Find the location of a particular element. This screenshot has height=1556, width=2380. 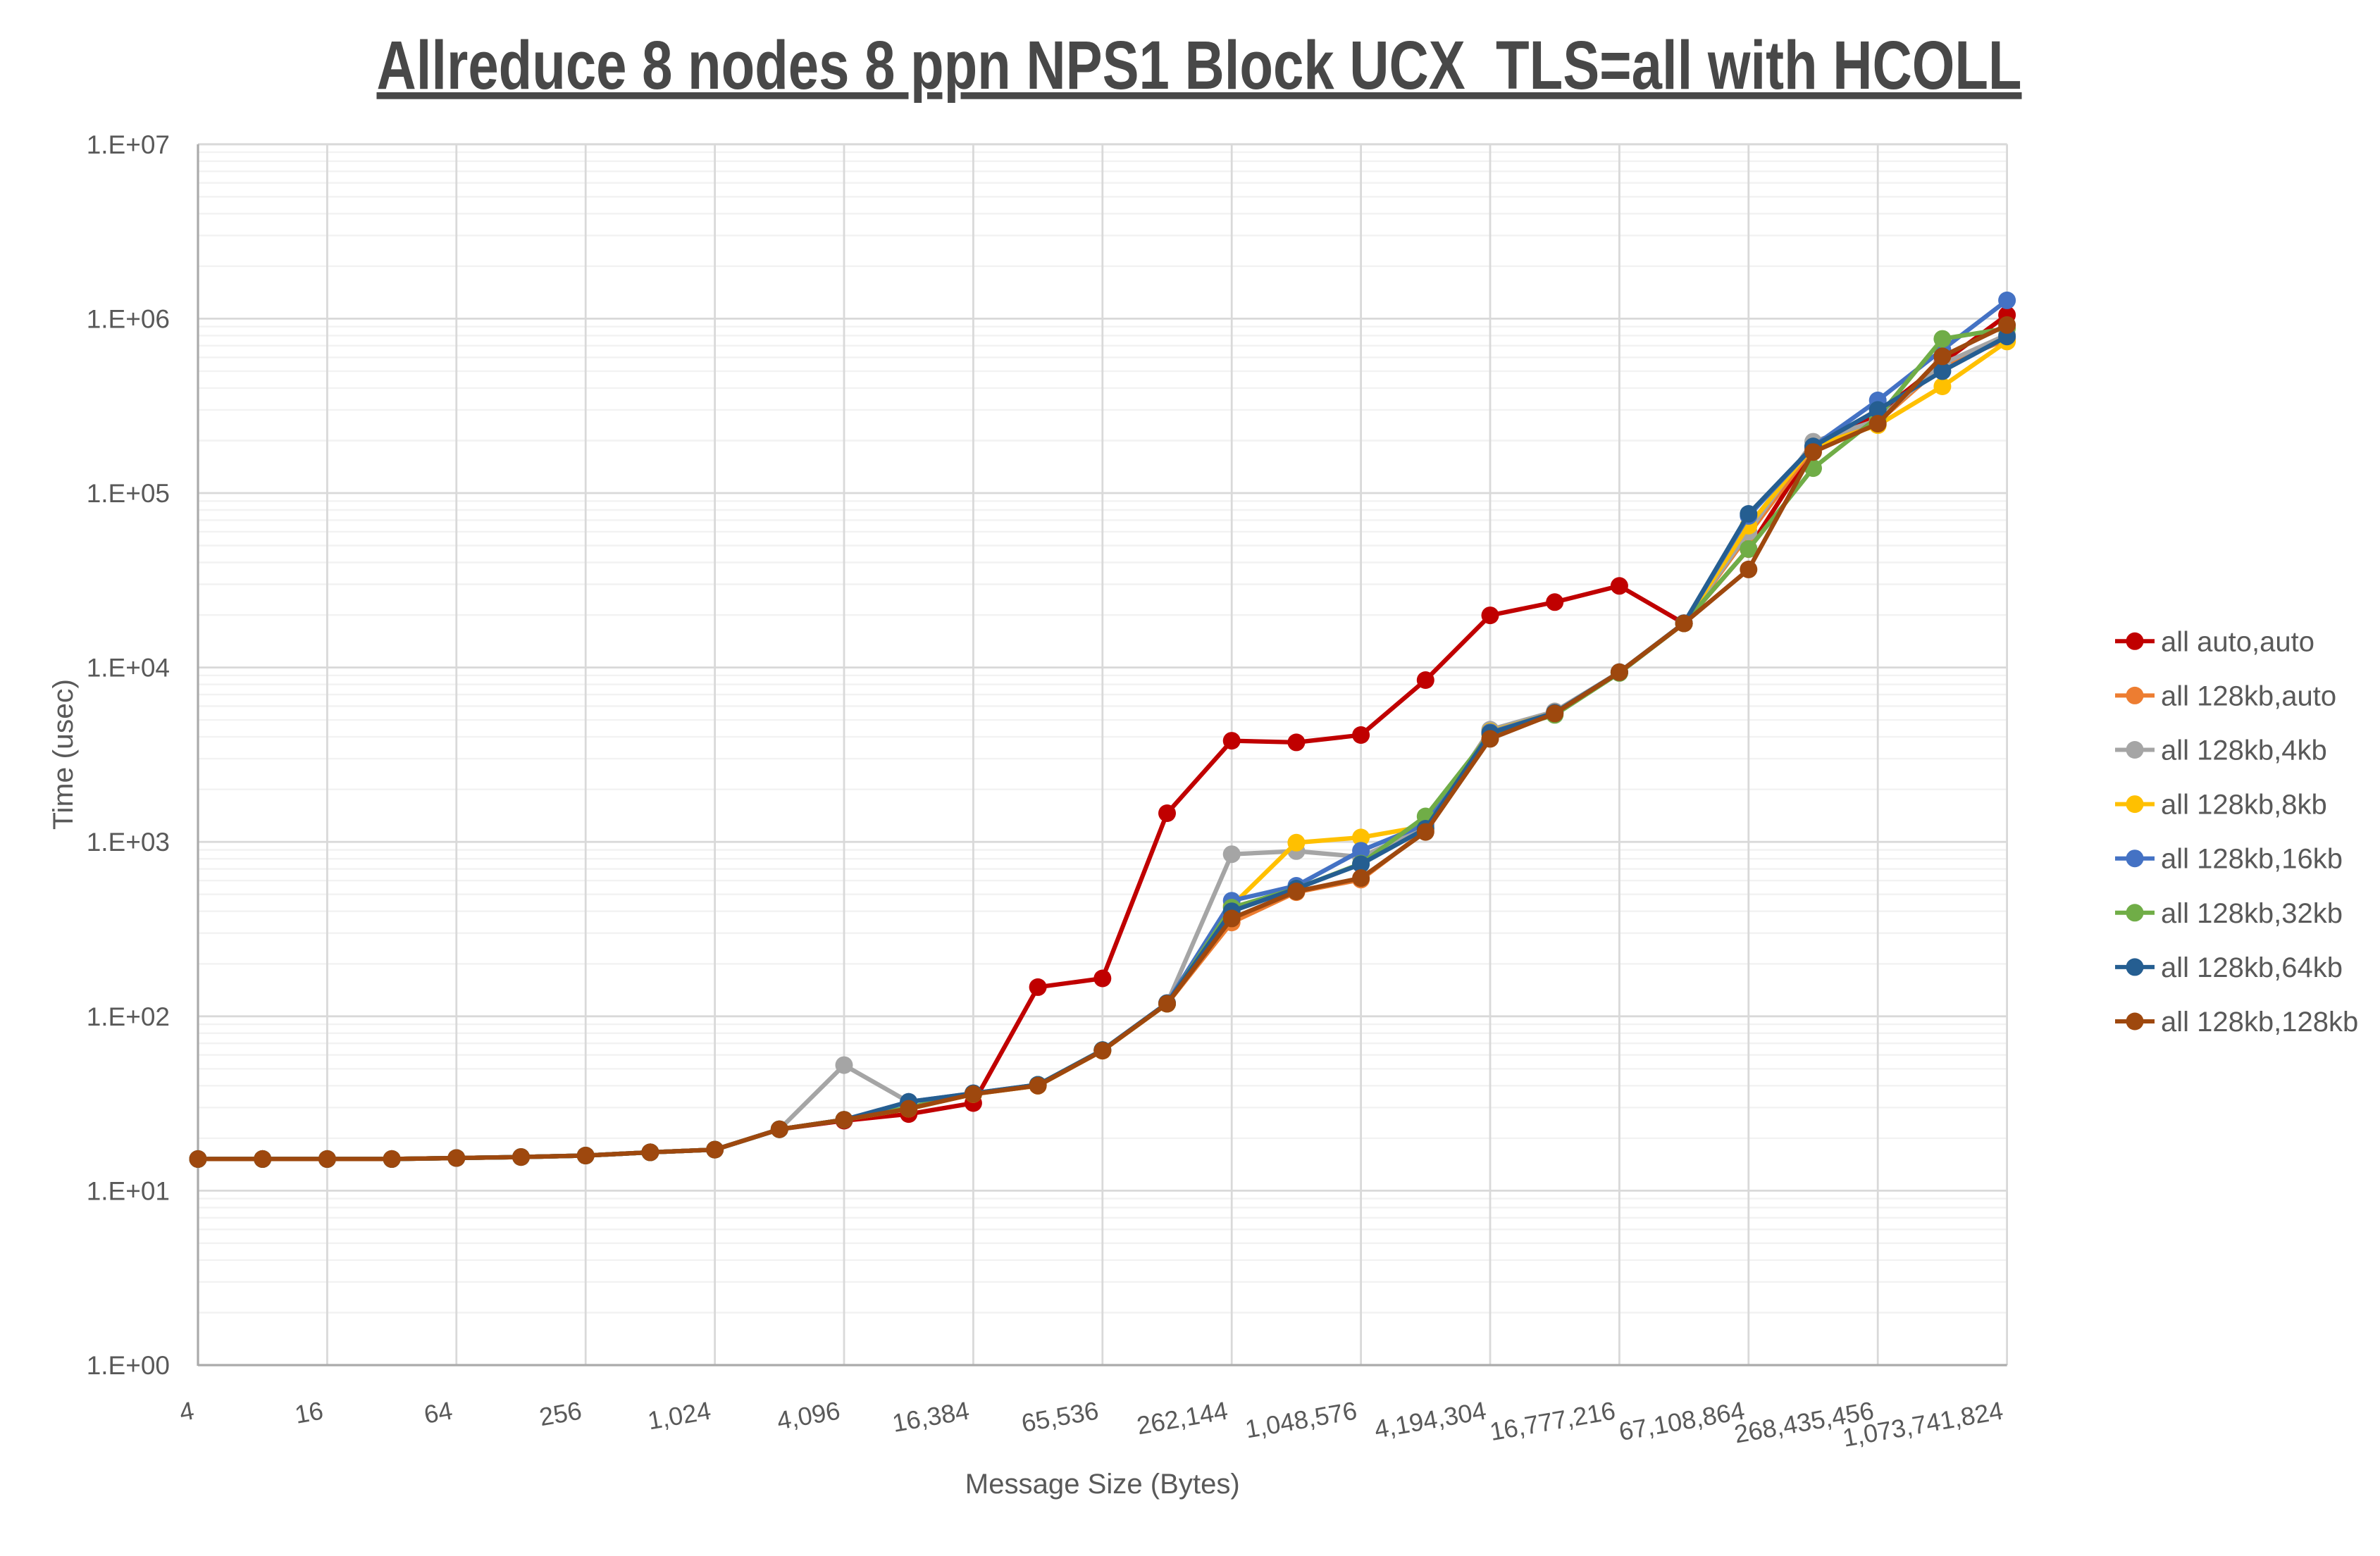

svg-text: 67,108,864 is located at coordinates (1682, 1421).